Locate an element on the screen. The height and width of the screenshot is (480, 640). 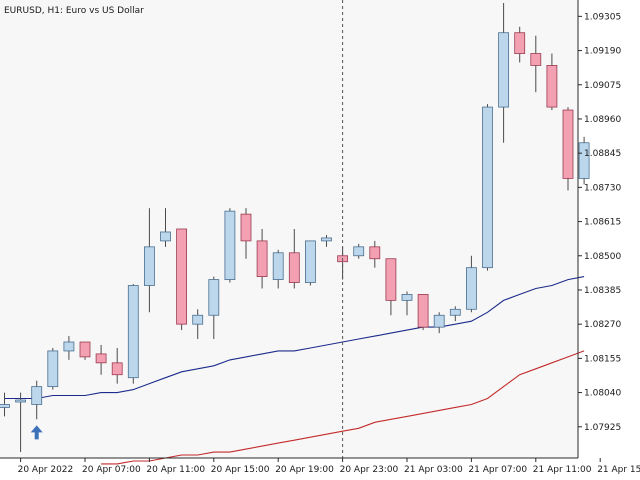
price-tick-label: 1.08270 is located at coordinates (602, 325).